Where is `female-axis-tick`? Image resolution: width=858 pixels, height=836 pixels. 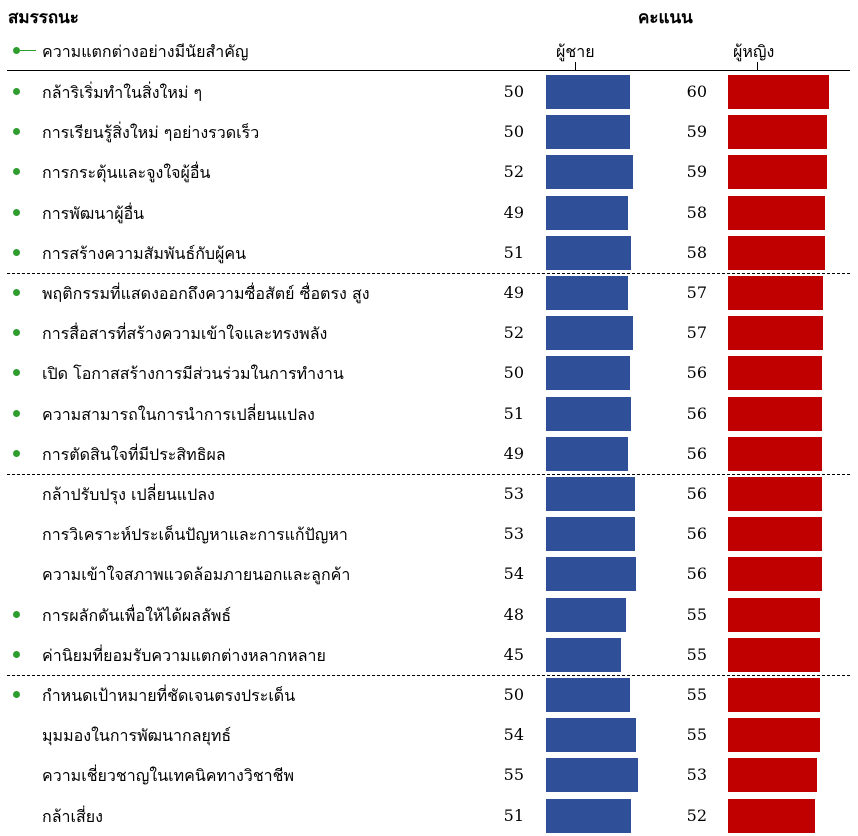 female-axis-tick is located at coordinates (757, 66).